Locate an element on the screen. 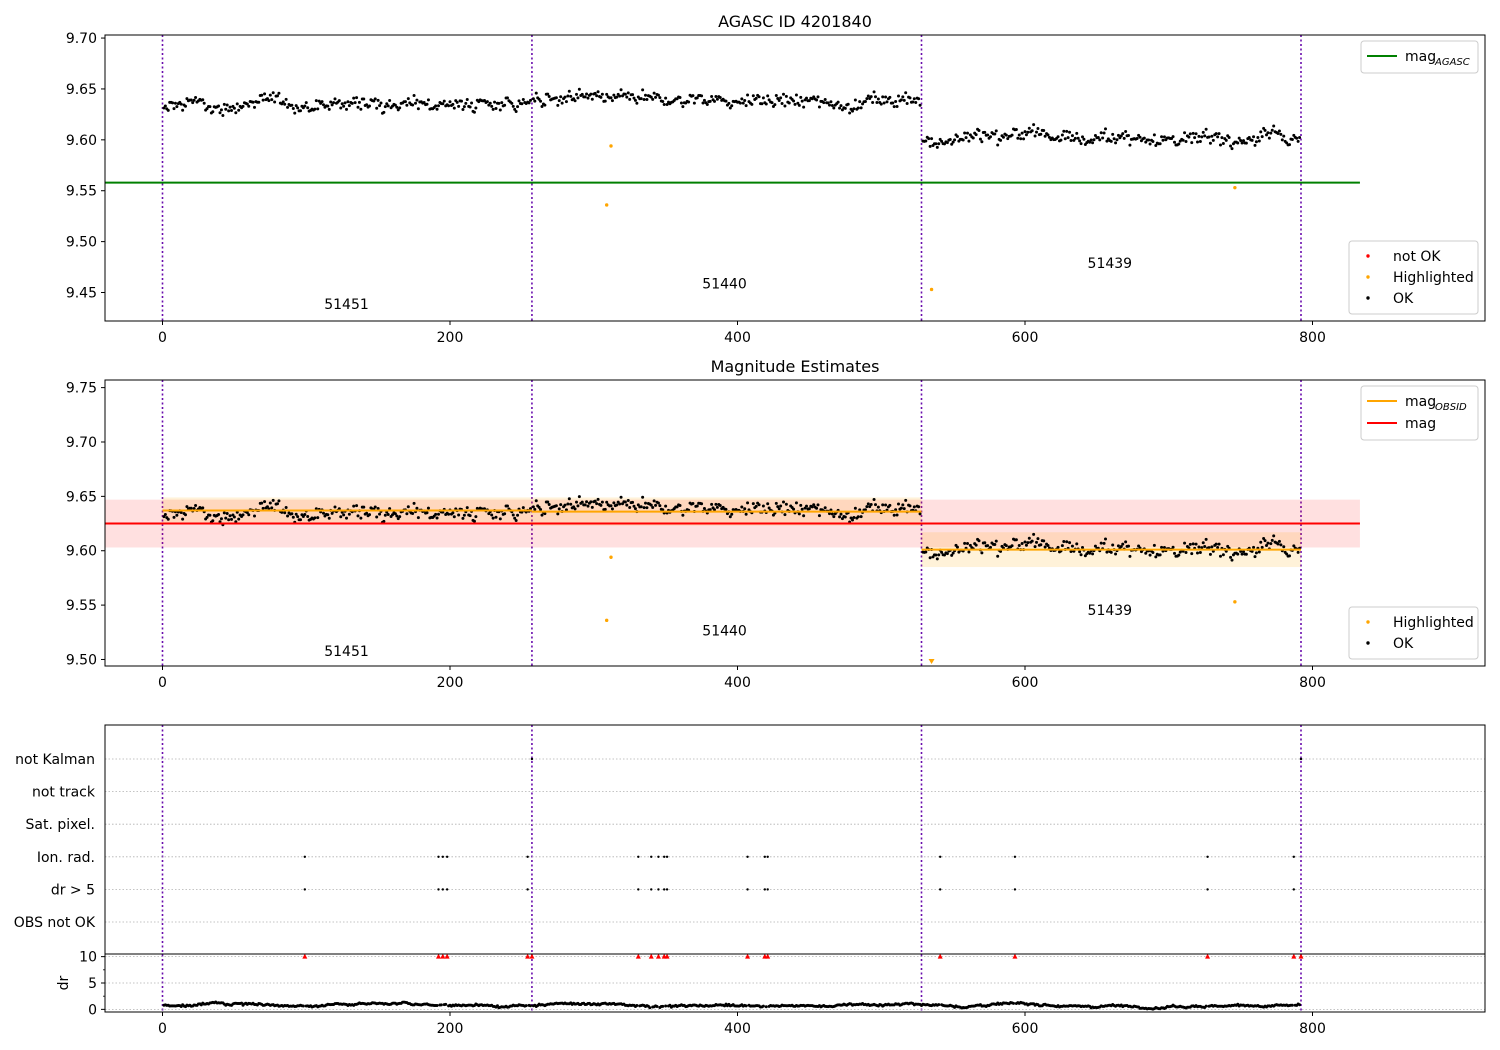 This screenshot has height=1050, width=1500. x-tick-label: 400 is located at coordinates (737, 338).